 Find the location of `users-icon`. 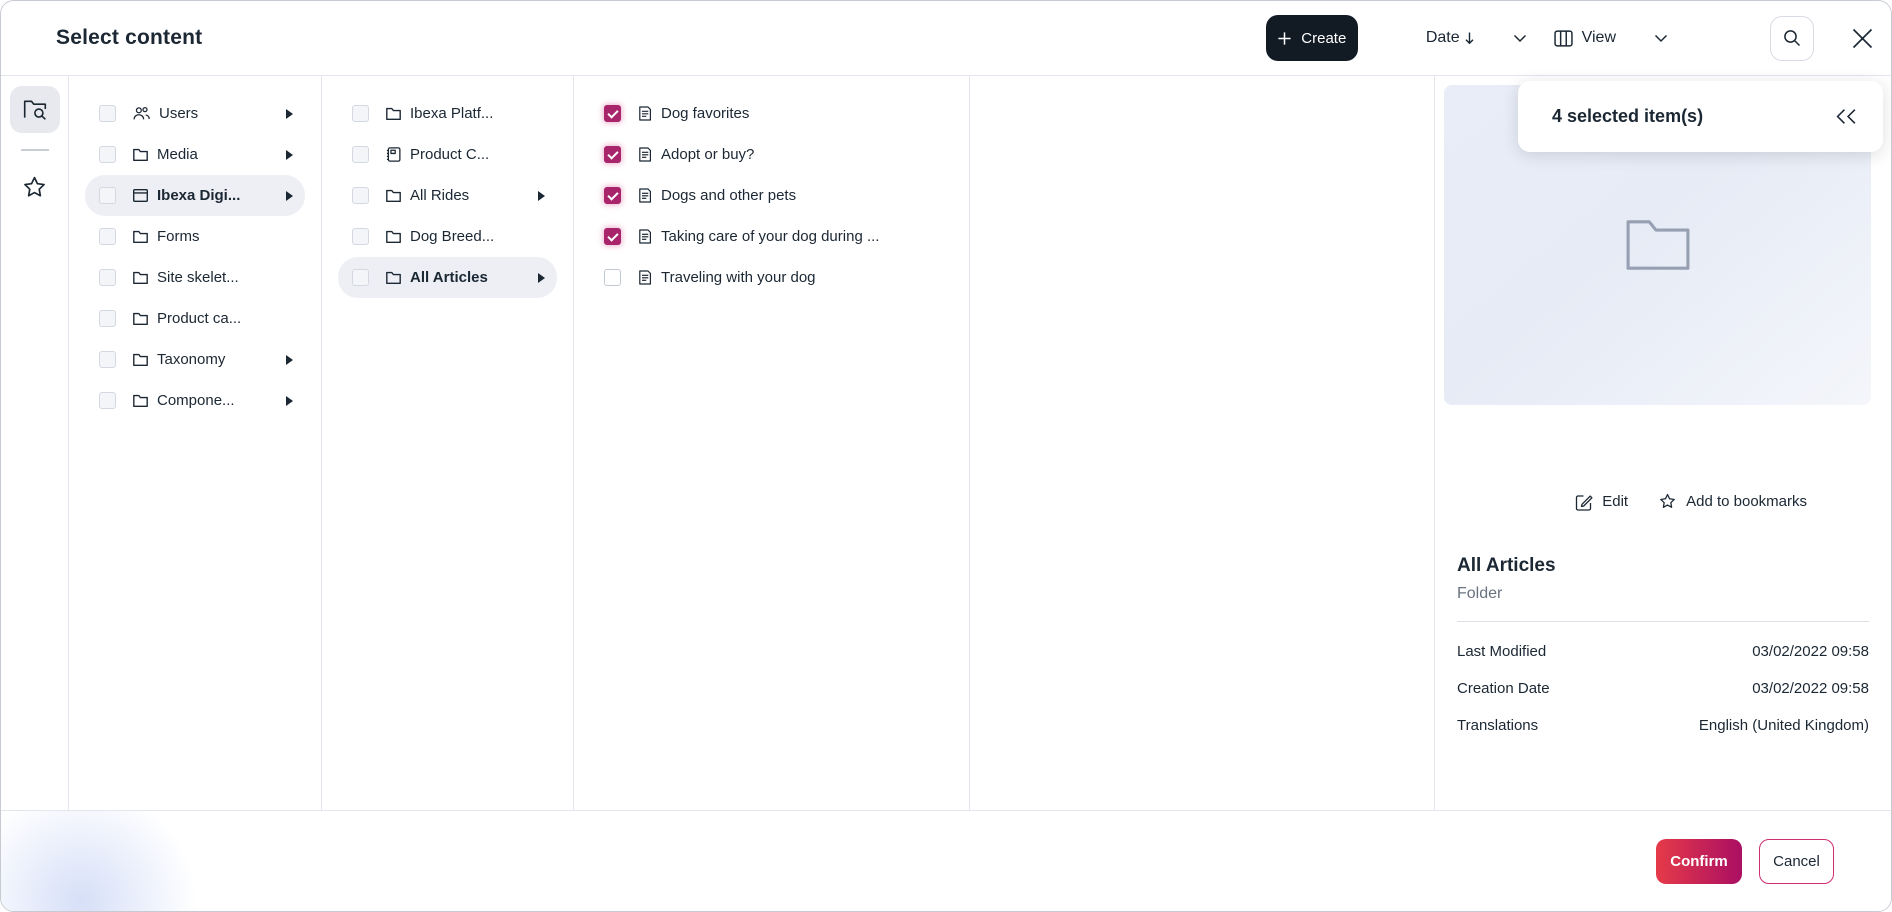

users-icon is located at coordinates (141, 113).